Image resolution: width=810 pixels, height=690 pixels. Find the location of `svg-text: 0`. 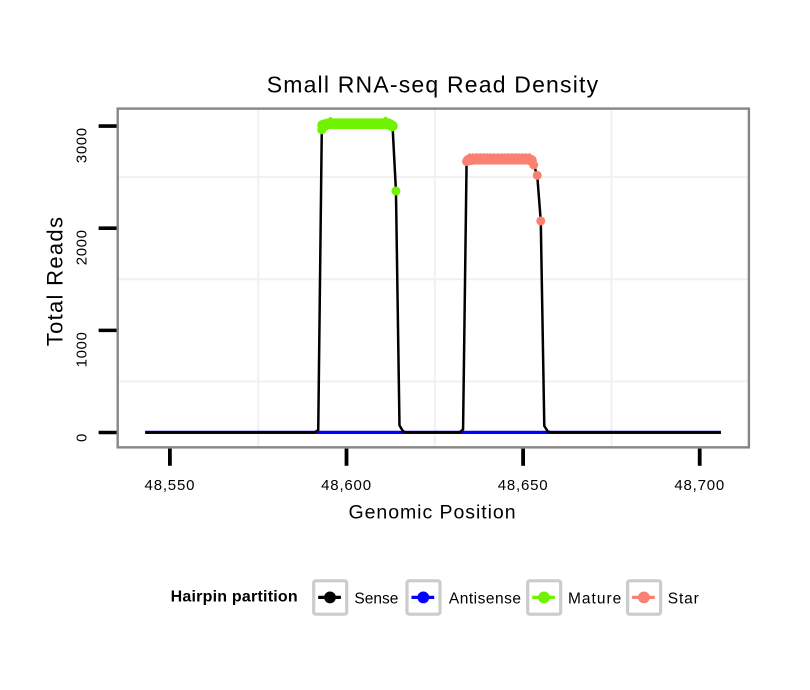

svg-text: 0 is located at coordinates (82, 438).